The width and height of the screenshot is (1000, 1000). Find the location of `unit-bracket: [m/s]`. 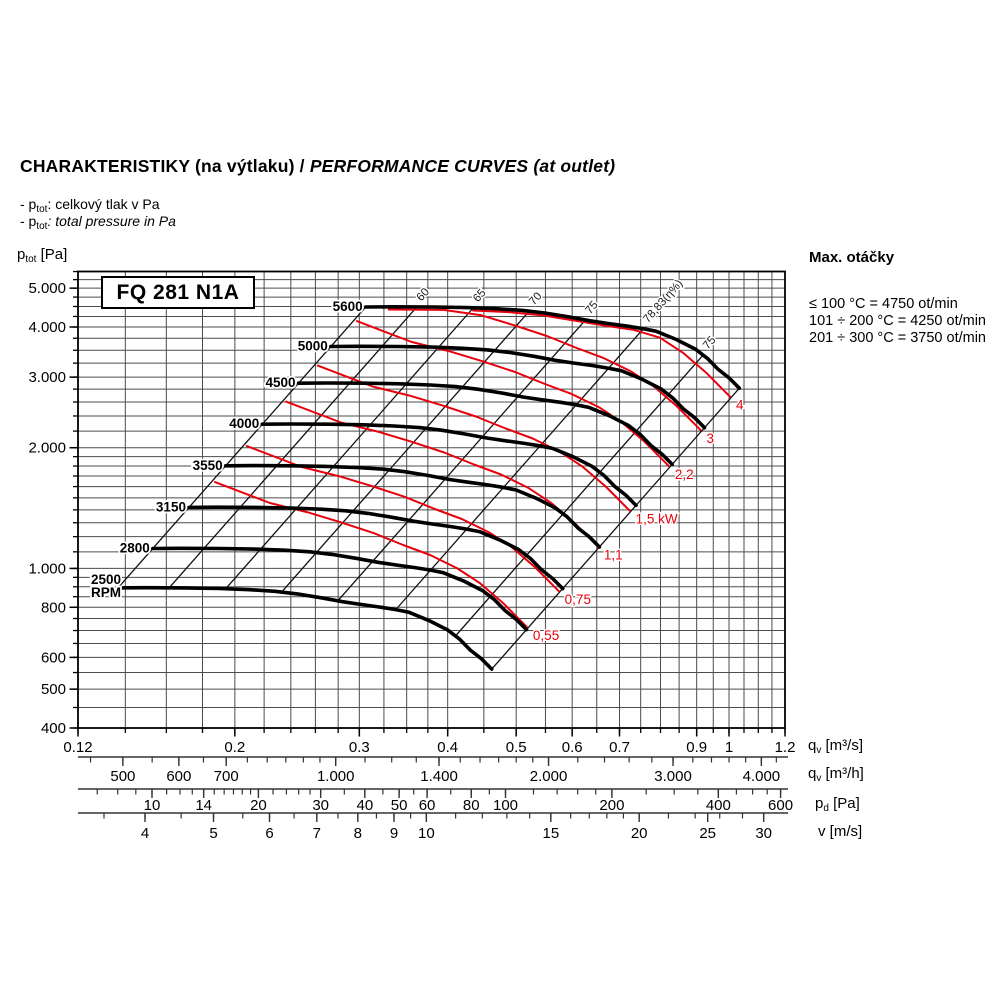

unit-bracket: [m/s] is located at coordinates (844, 831).